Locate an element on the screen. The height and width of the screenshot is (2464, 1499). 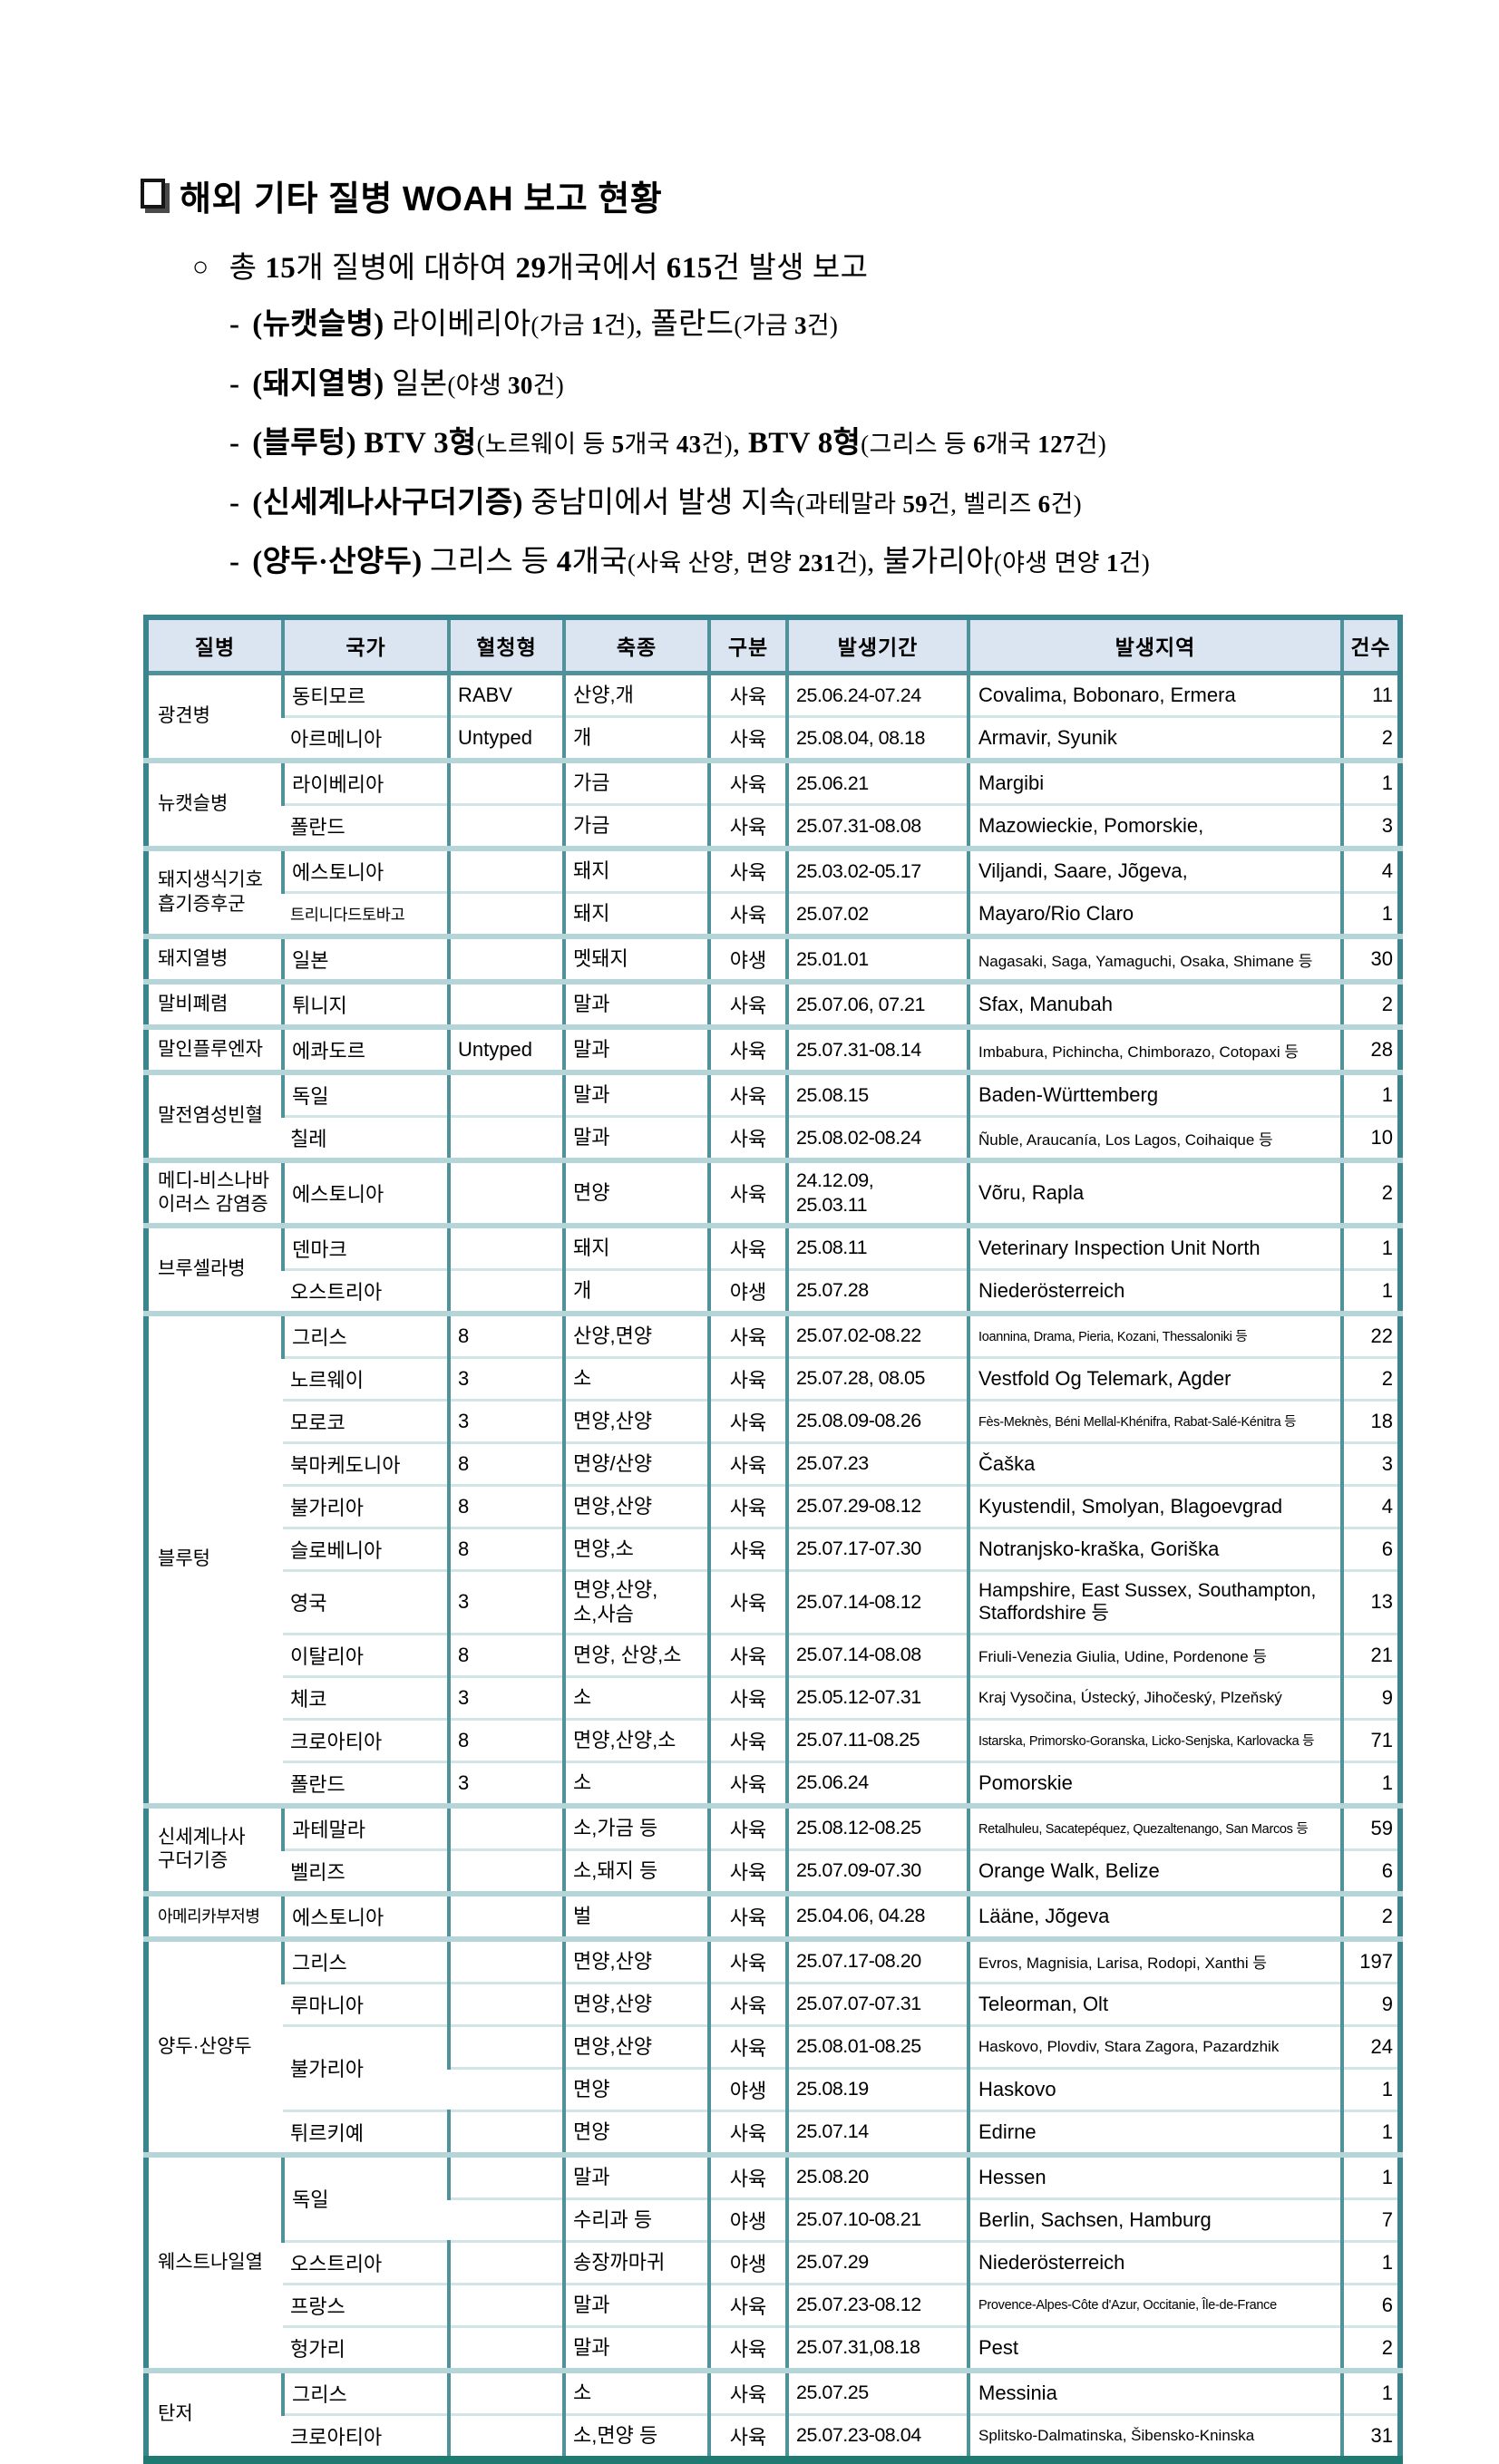
cell-country: 덴마크 is located at coordinates (365, 1246).